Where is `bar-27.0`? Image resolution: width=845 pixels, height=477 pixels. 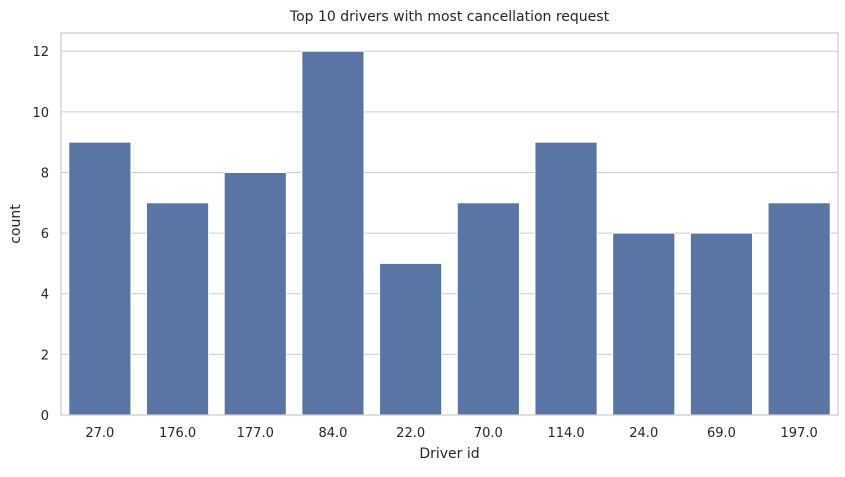
bar-27.0 is located at coordinates (100, 278).